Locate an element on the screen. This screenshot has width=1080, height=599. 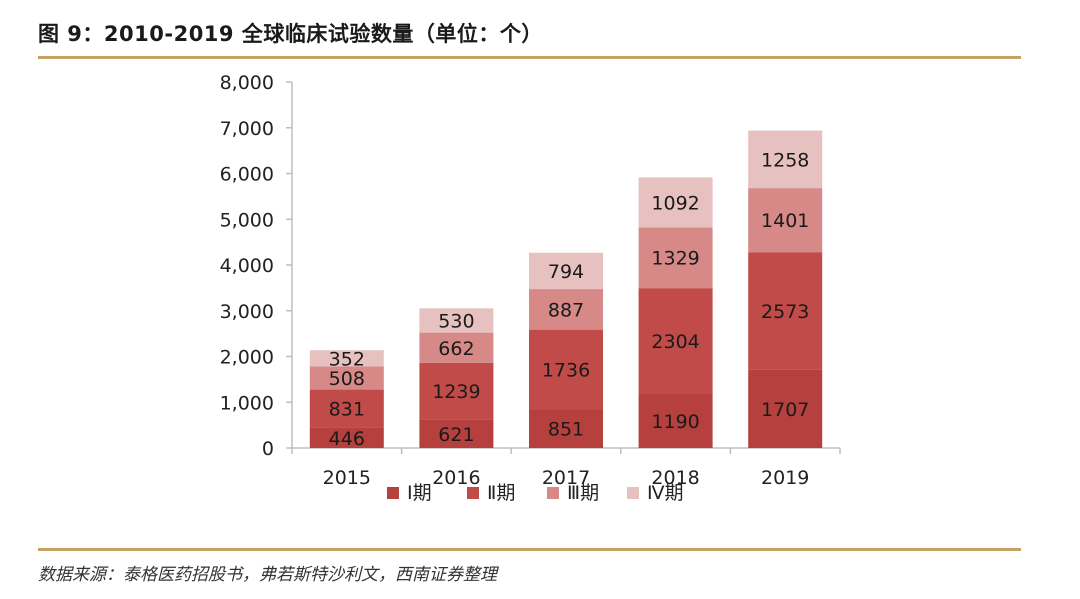
y-tick-label: 7,000 is located at coordinates (247, 129).